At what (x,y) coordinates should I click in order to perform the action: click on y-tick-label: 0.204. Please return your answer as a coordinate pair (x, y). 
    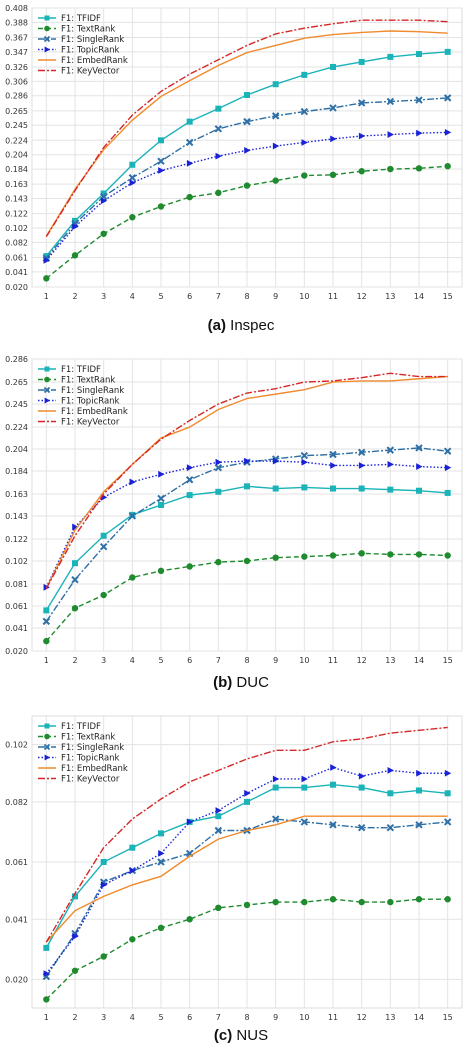
    Looking at the image, I should click on (16, 155).